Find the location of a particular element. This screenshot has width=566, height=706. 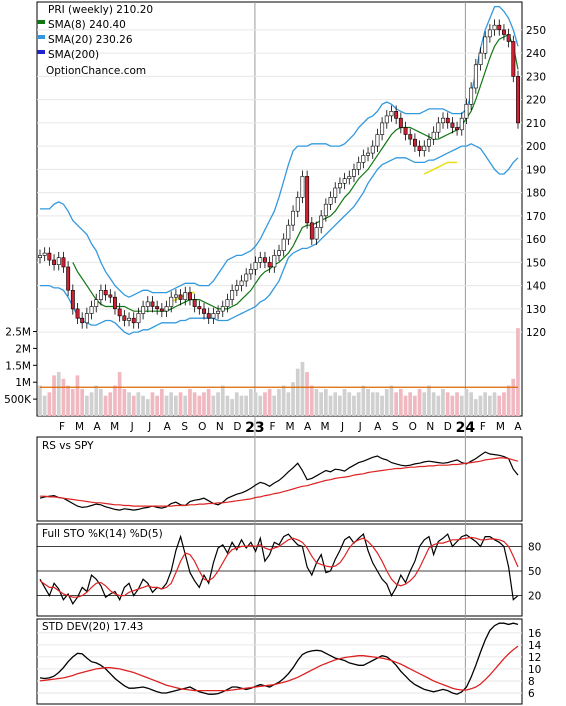

std-title: STD DEV(20) 17.43 is located at coordinates (92, 627).